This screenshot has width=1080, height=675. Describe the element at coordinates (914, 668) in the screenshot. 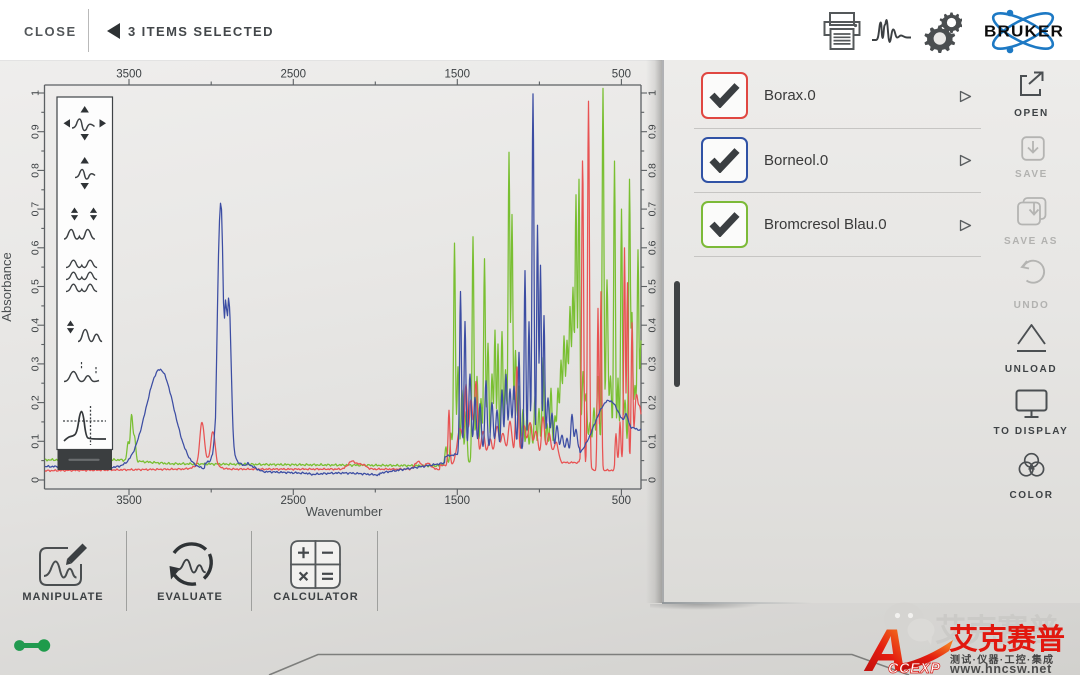

I see `svg-text: CCEXP` at that location.